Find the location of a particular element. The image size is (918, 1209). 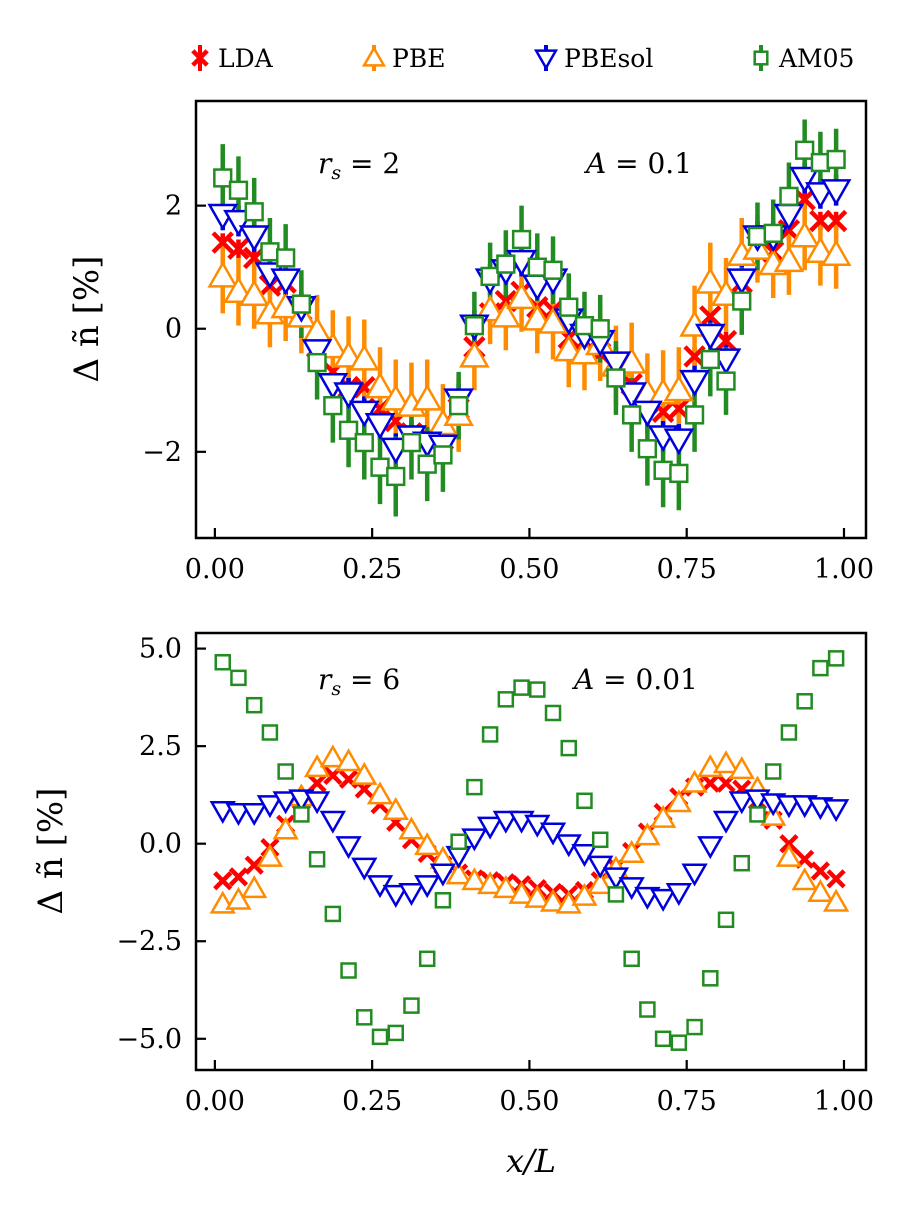

legend-item-pbe: PBE is located at coordinates (403, 58).